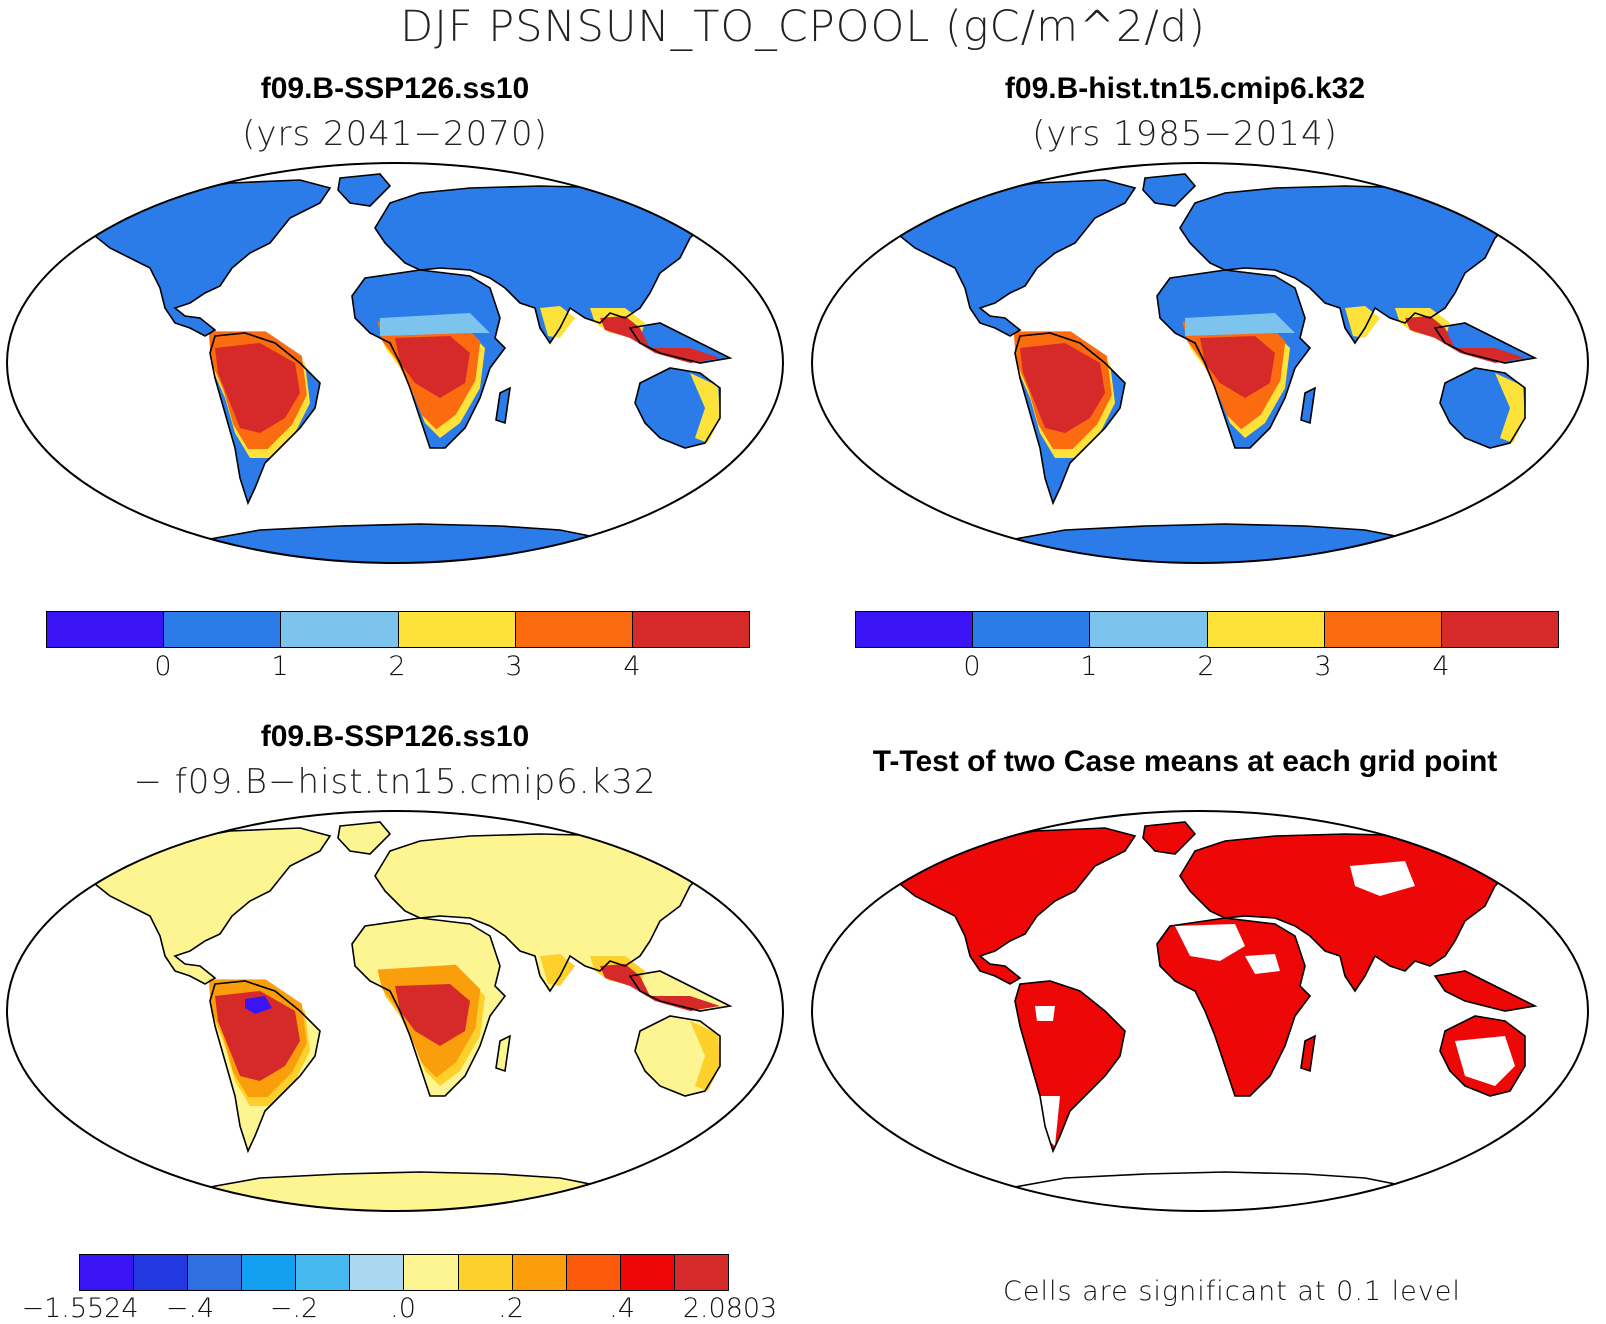 Image resolution: width=1606 pixels, height=1324 pixels. What do you see at coordinates (1323, 666) in the screenshot?
I see `colorbar-top-right-tick-label: 3` at bounding box center [1323, 666].